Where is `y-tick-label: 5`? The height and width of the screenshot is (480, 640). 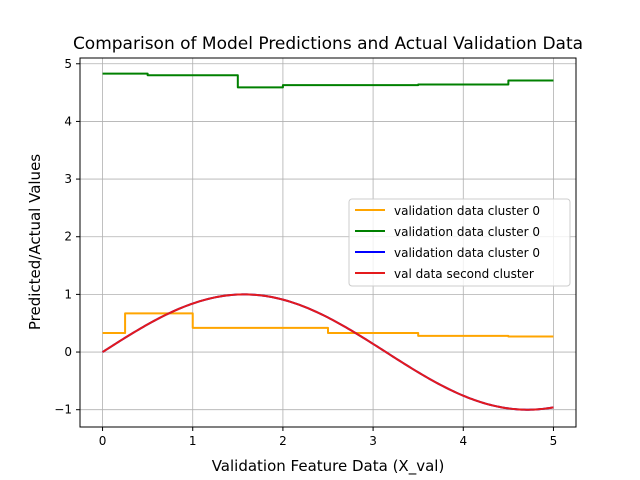
y-tick-label: 5 is located at coordinates (68, 64).